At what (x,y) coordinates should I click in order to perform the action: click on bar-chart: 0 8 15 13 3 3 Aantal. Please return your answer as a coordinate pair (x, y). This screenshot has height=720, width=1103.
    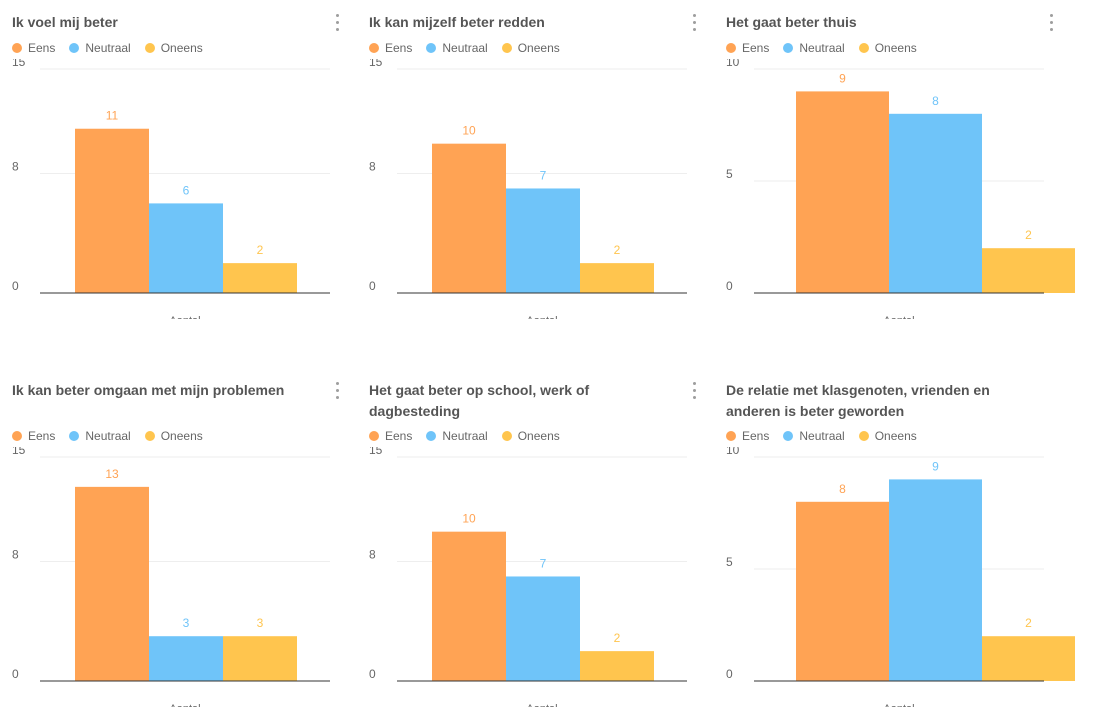
    Looking at the image, I should click on (171, 577).